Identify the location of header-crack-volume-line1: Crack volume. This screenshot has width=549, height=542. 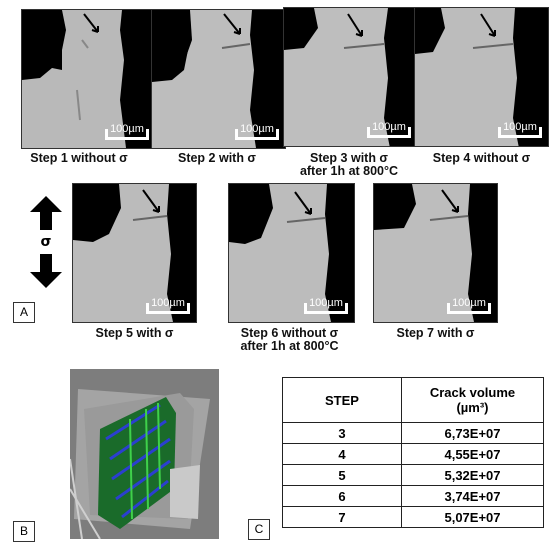
(472, 392).